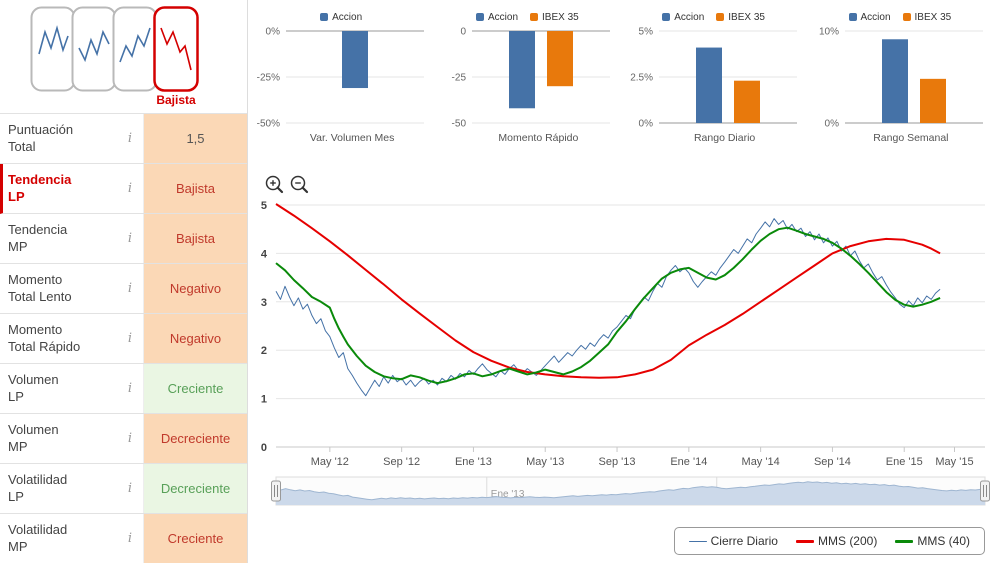 Image resolution: width=993 pixels, height=563 pixels. What do you see at coordinates (617, 462) in the screenshot?
I see `svg-text: Sep '13` at bounding box center [617, 462].